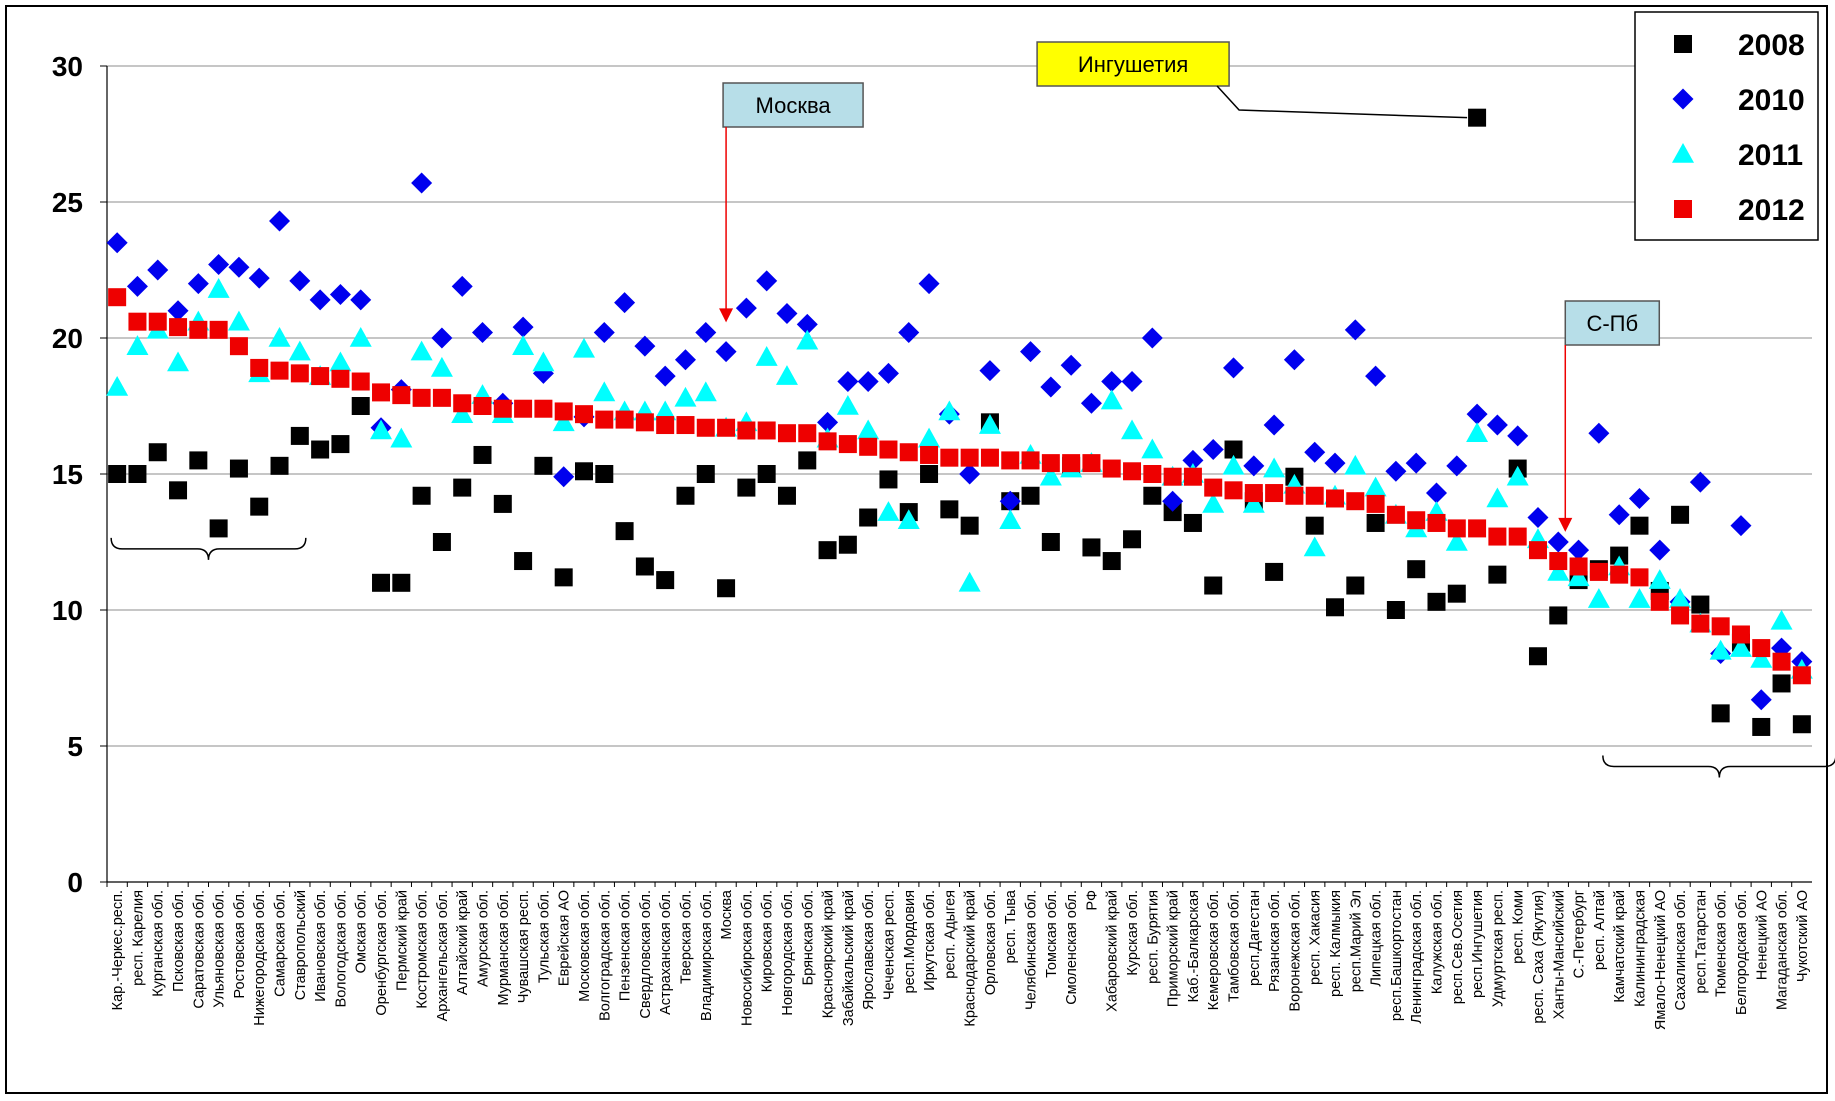 Image resolution: width=1835 pixels, height=1101 pixels. Describe the element at coordinates (67, 66) in the screenshot. I see `y-tick-label: 30` at that location.